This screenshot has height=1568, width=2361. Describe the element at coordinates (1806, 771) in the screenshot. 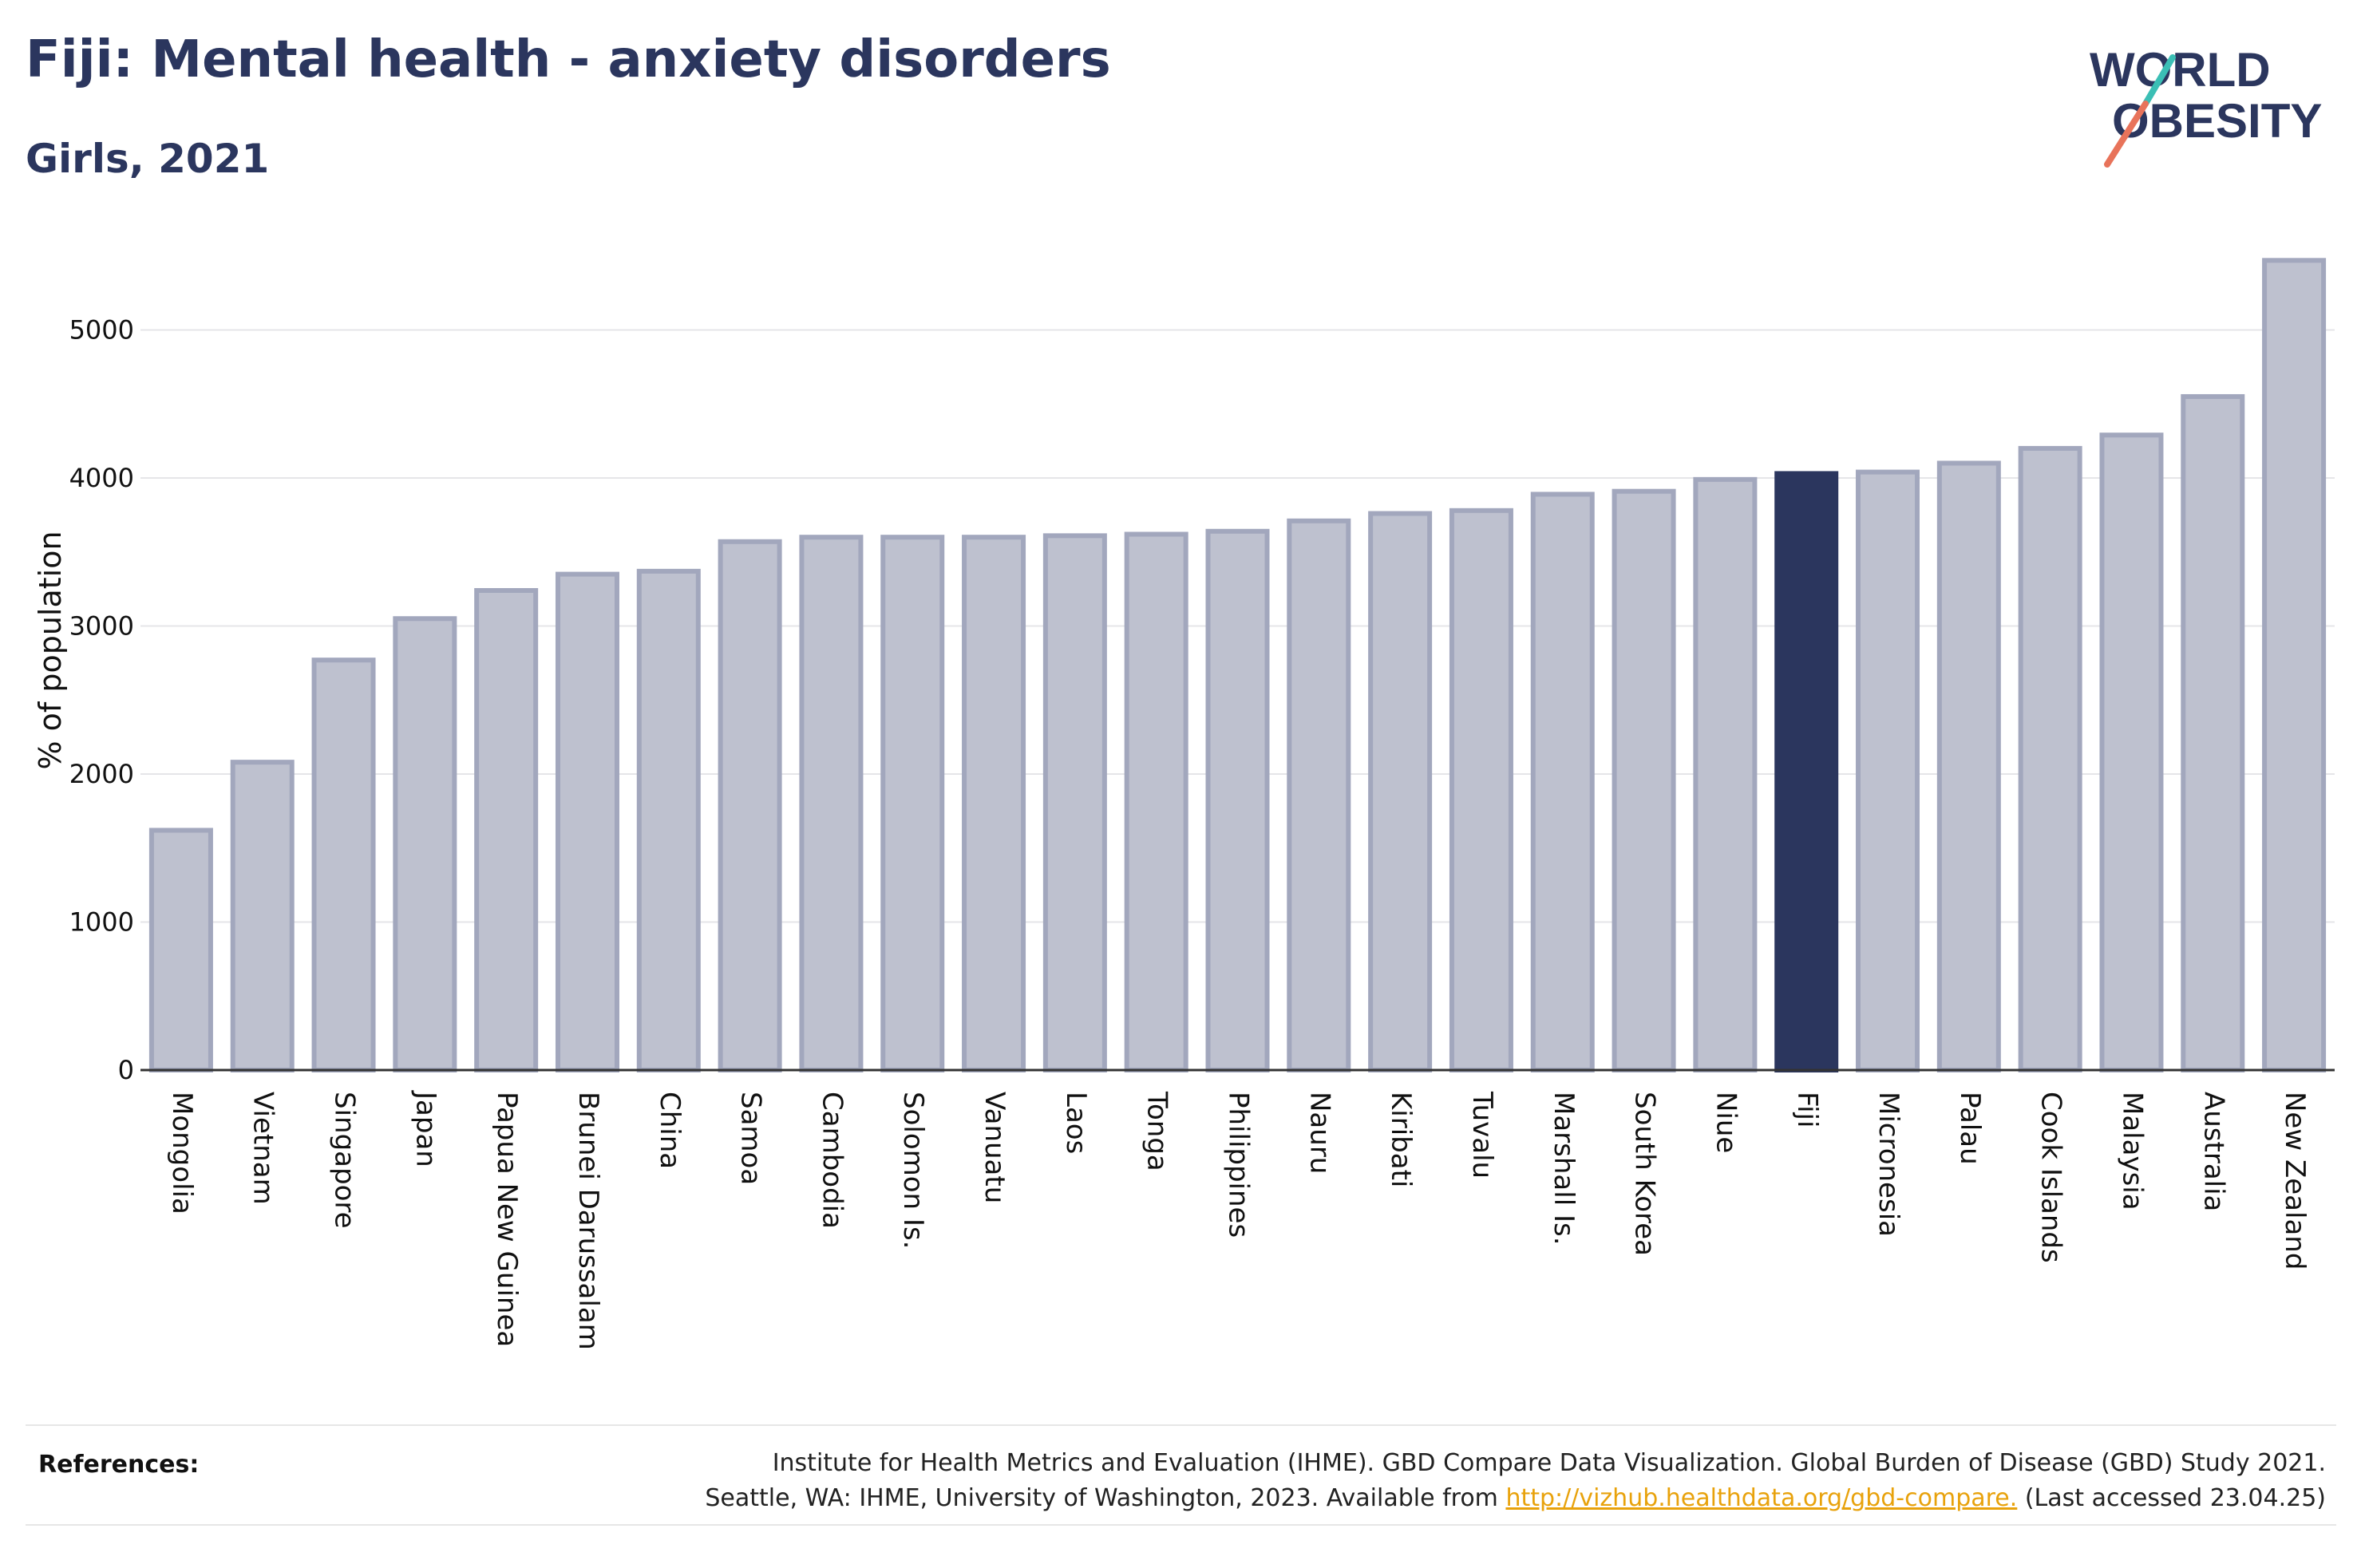

I see `bar-highlight` at that location.